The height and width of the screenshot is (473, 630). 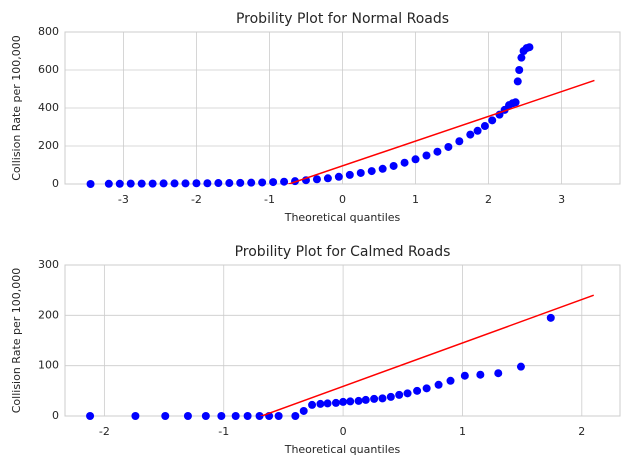 What do you see at coordinates (48, 365) in the screenshot?
I see `y-tick-label: 100` at bounding box center [48, 365].